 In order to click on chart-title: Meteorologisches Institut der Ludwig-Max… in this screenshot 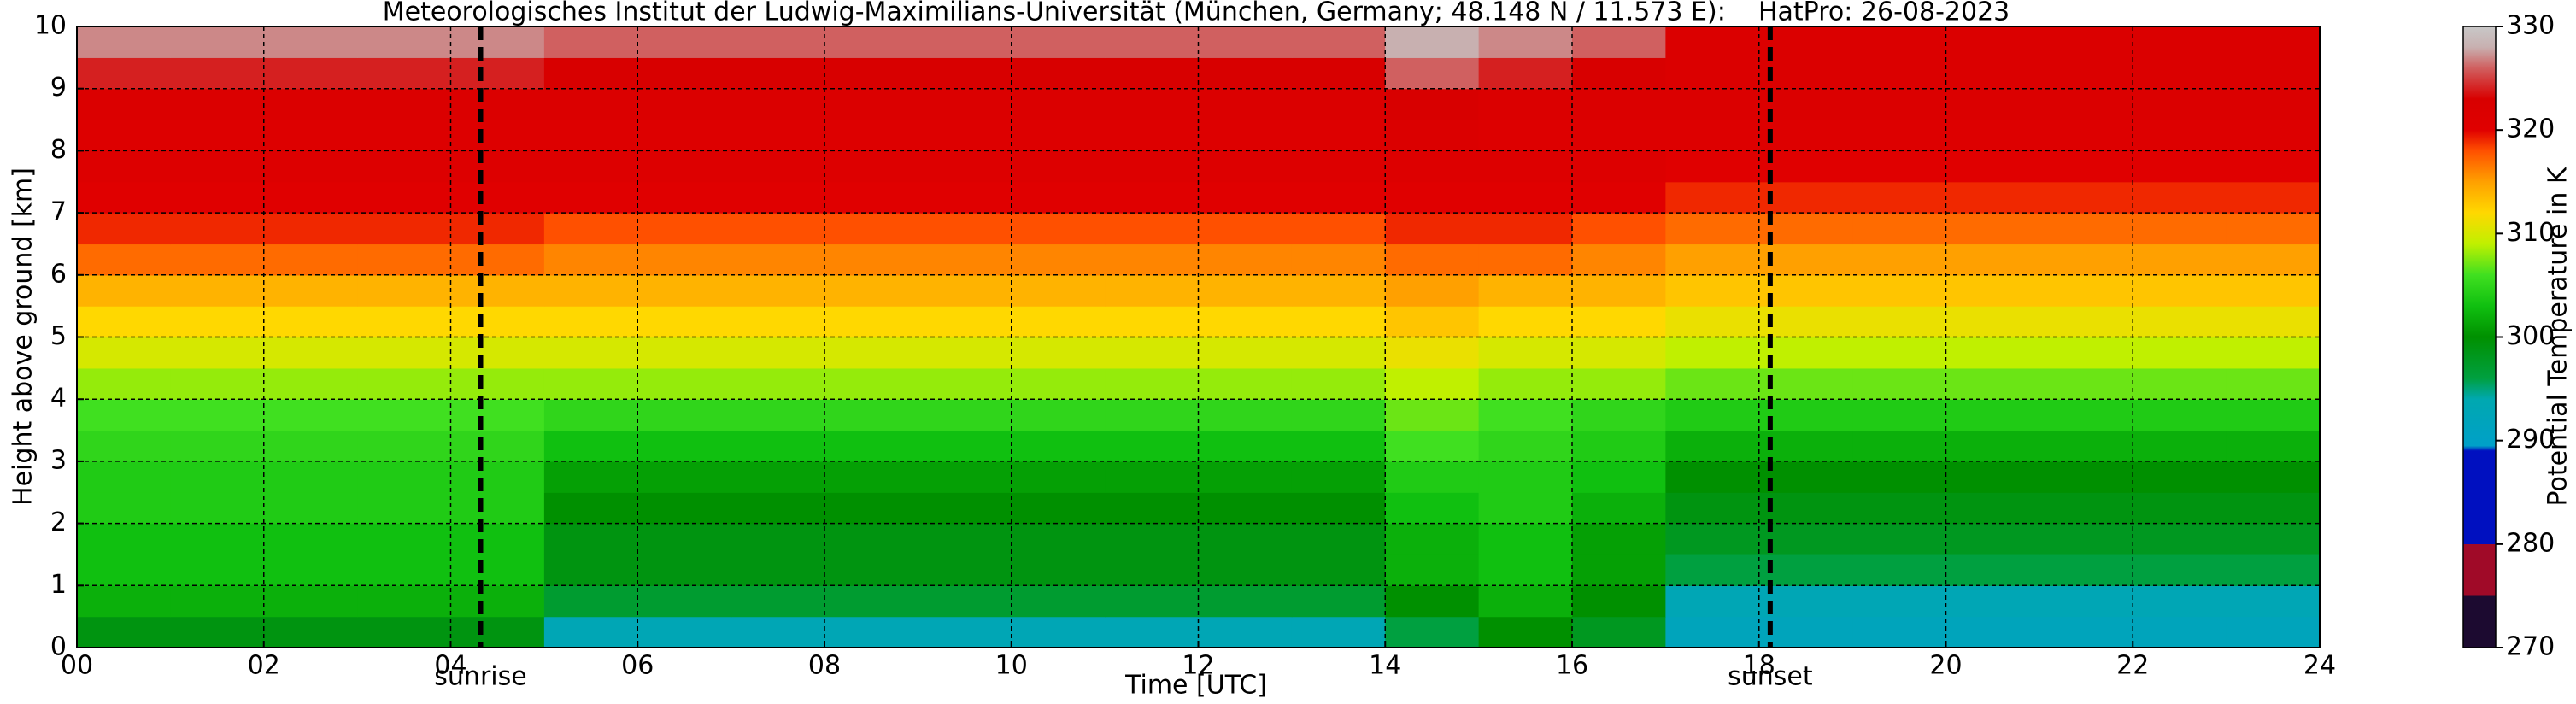, I will do `click(1196, 13)`.